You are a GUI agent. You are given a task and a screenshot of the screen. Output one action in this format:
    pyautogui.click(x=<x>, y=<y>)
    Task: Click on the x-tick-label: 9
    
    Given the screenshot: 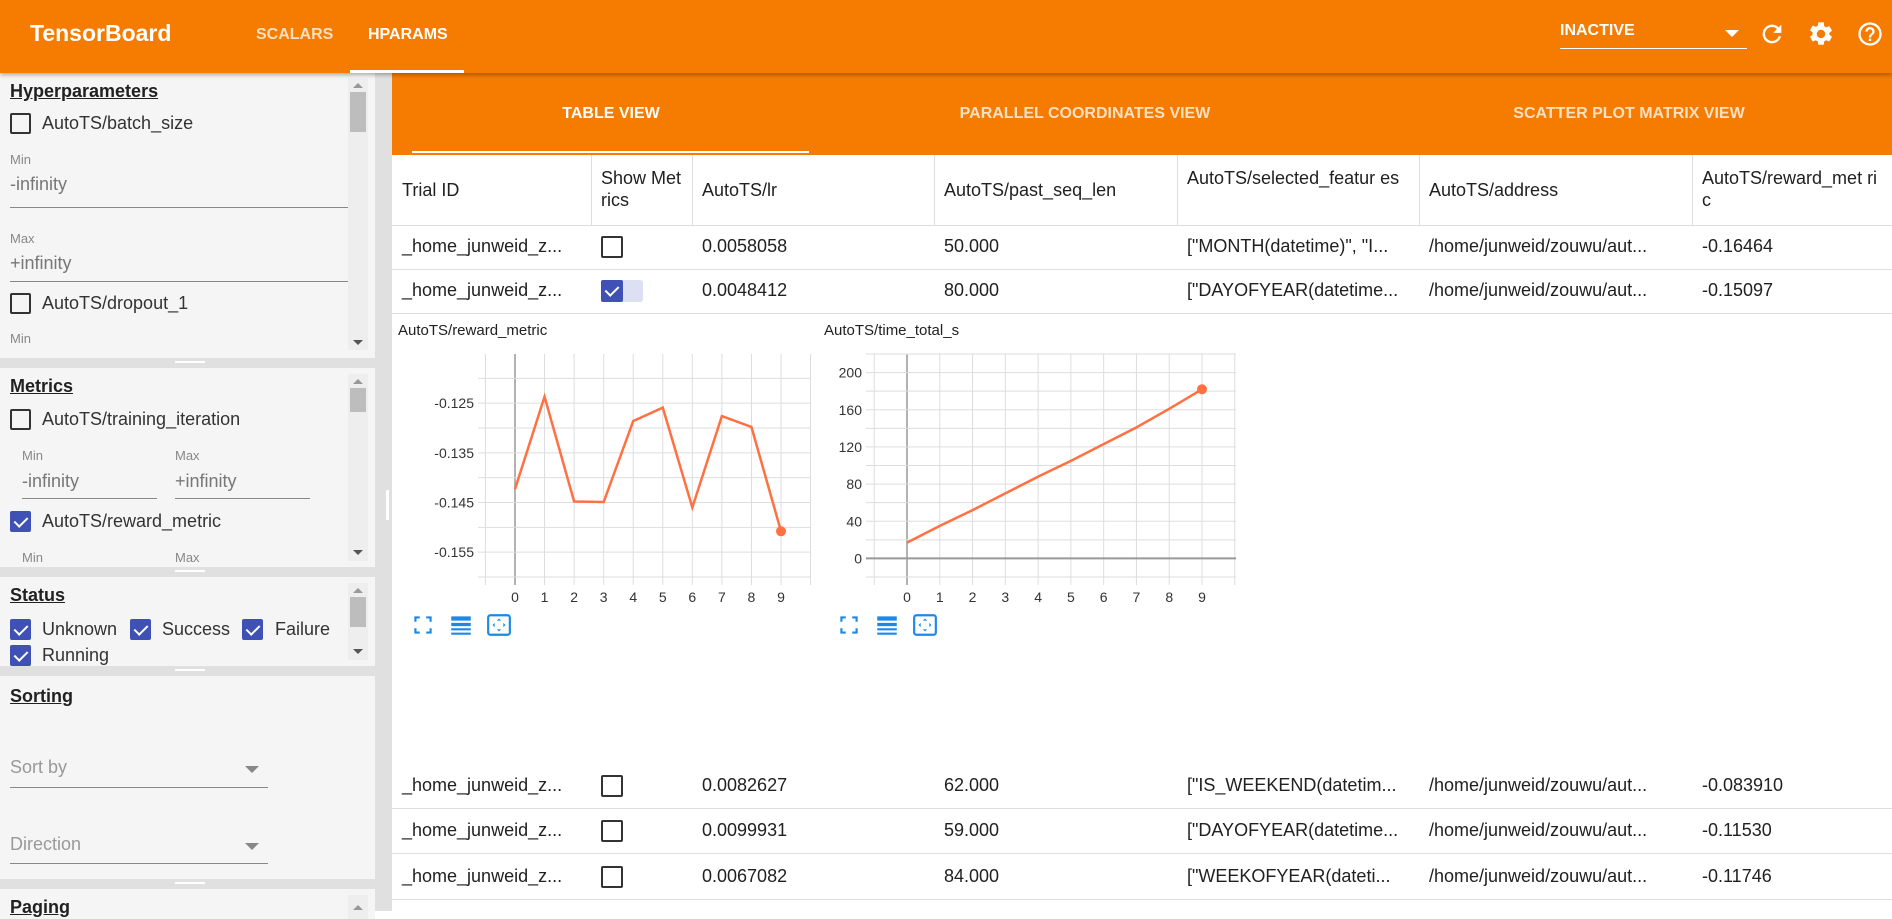 What is the action you would take?
    pyautogui.click(x=1202, y=597)
    